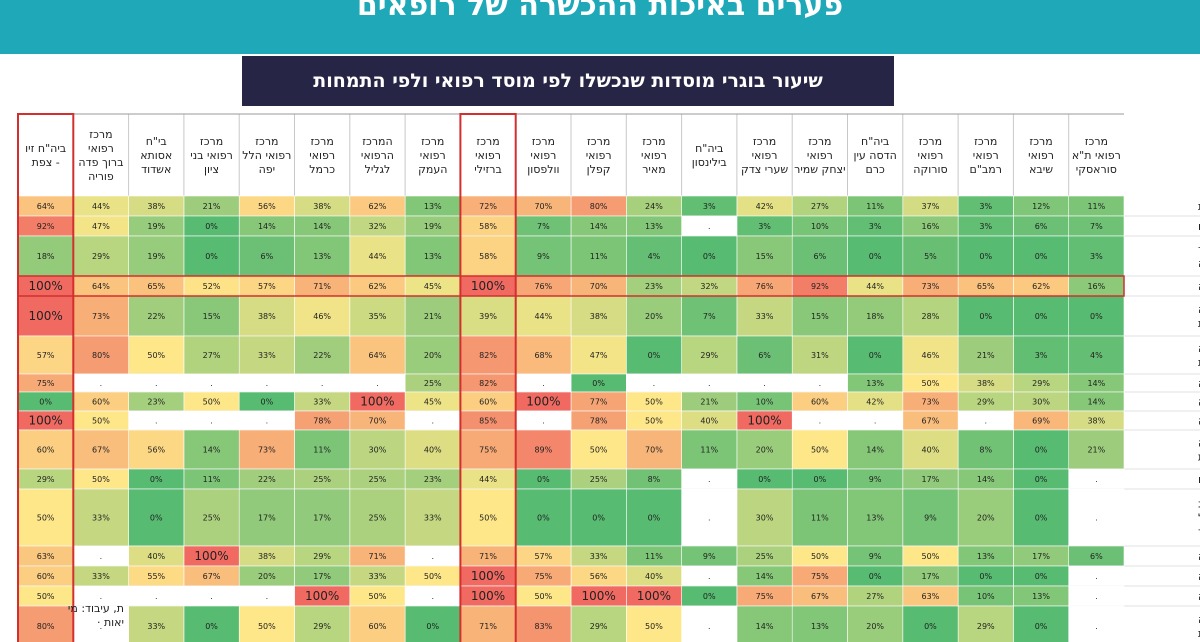 The image size is (1200, 642). Describe the element at coordinates (1199, 309) in the screenshot. I see `row-label-line: כירורגיה` at that location.